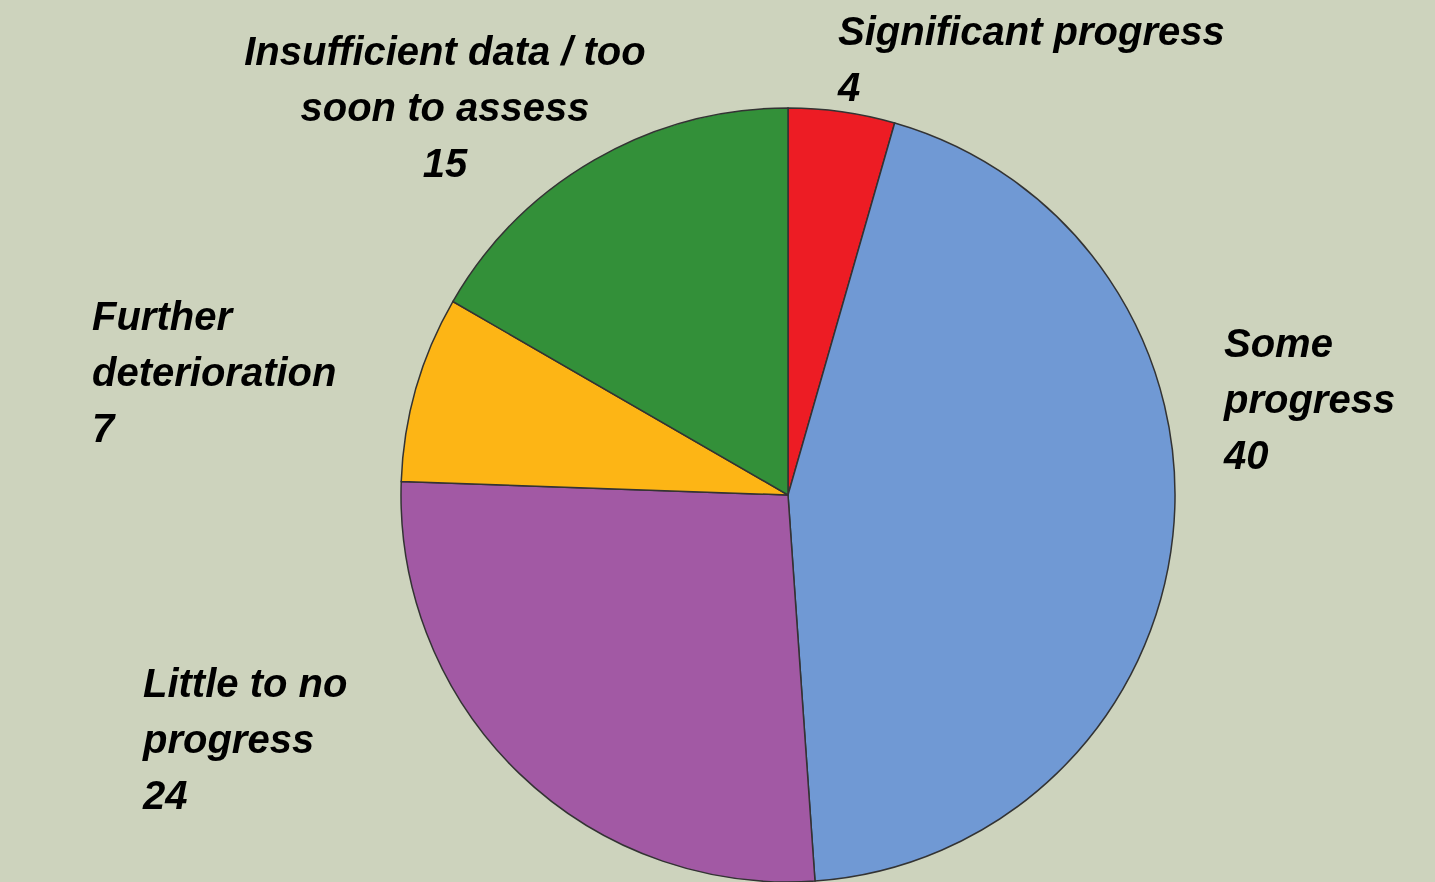 The height and width of the screenshot is (882, 1435). Describe the element at coordinates (214, 344) in the screenshot. I see `slice-label: Further deterioration` at that location.